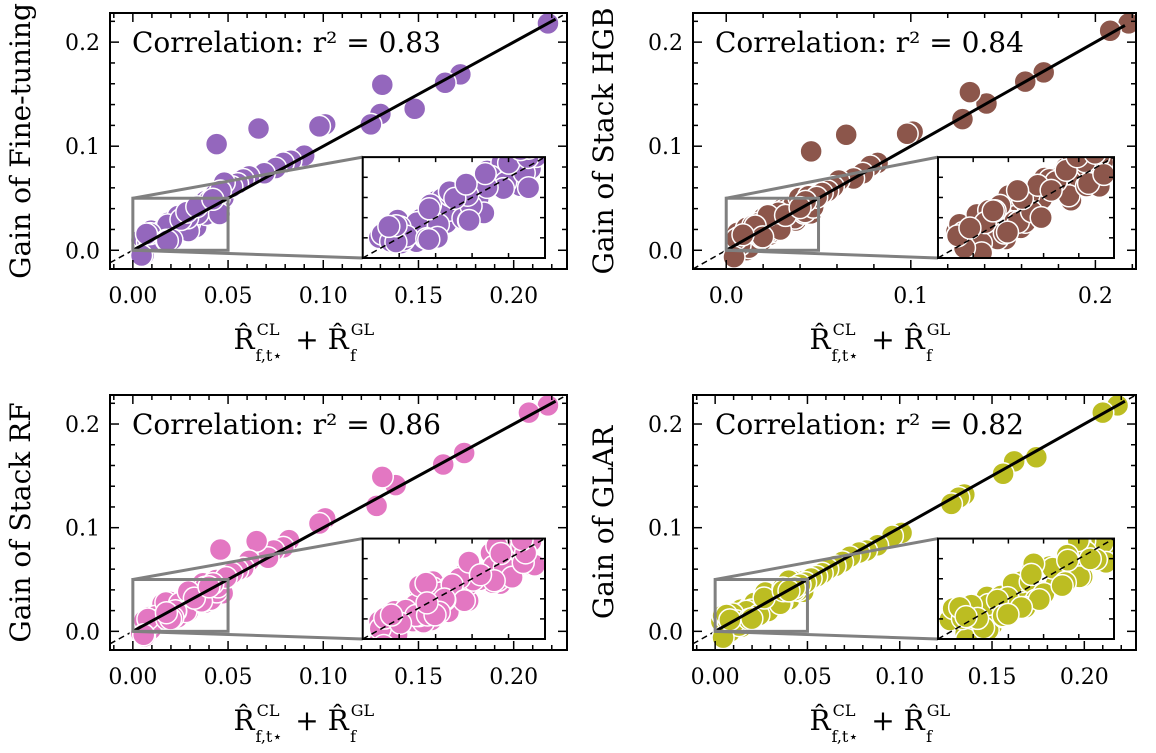 The image size is (1156, 753). I want to click on y-axis-label: Gain of Stack RF, so click(20, 522).